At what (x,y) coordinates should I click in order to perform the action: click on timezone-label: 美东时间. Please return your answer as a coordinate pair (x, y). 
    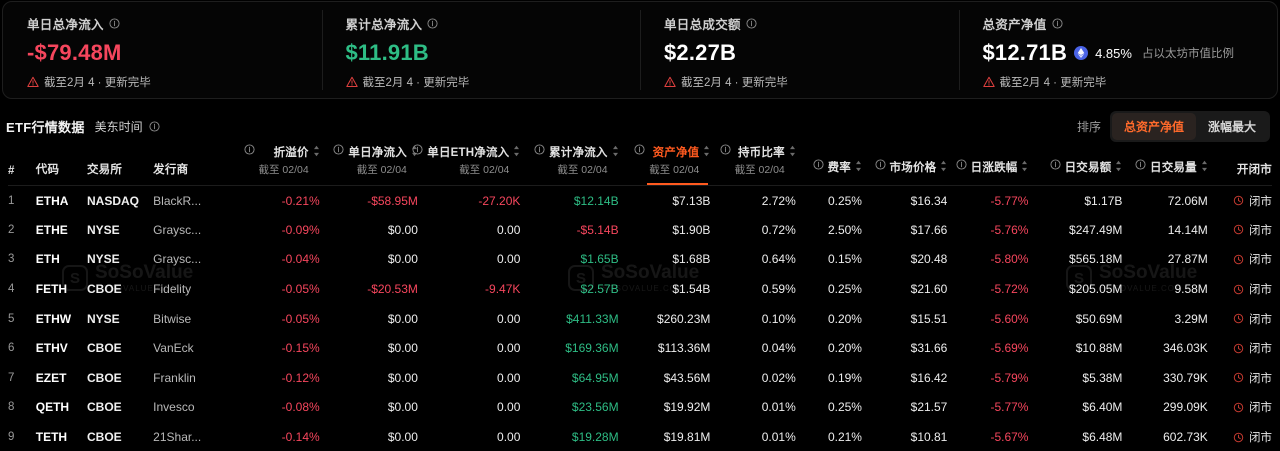
    Looking at the image, I should click on (118, 126).